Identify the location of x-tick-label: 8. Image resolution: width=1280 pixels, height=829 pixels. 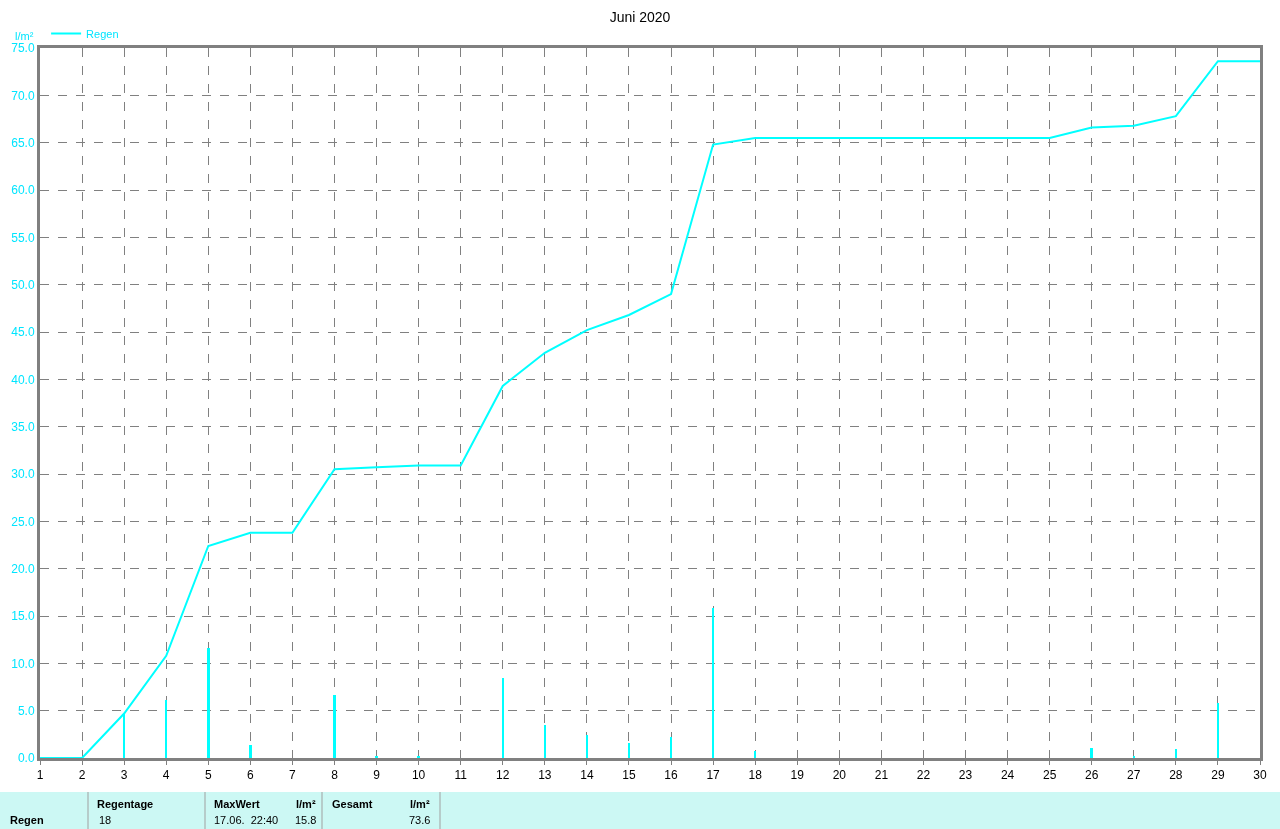
(335, 775).